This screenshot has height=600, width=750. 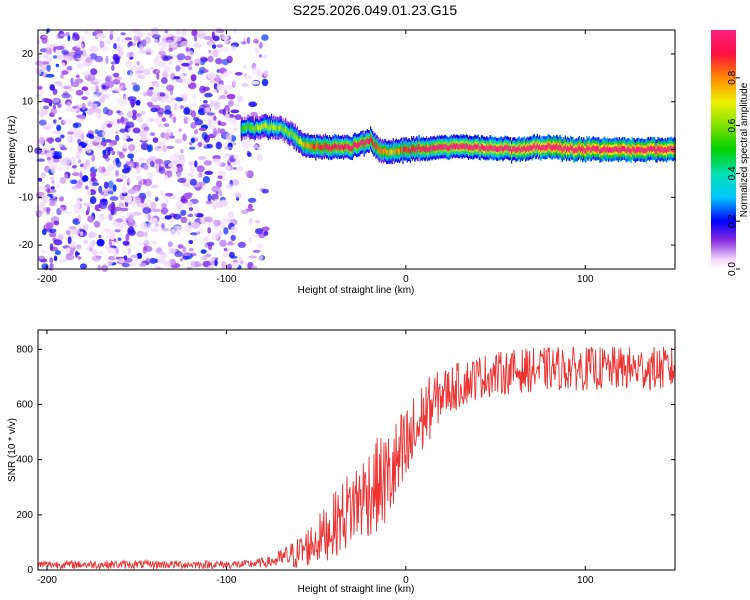 I want to click on y-tick-label: 10, so click(x=28, y=102).